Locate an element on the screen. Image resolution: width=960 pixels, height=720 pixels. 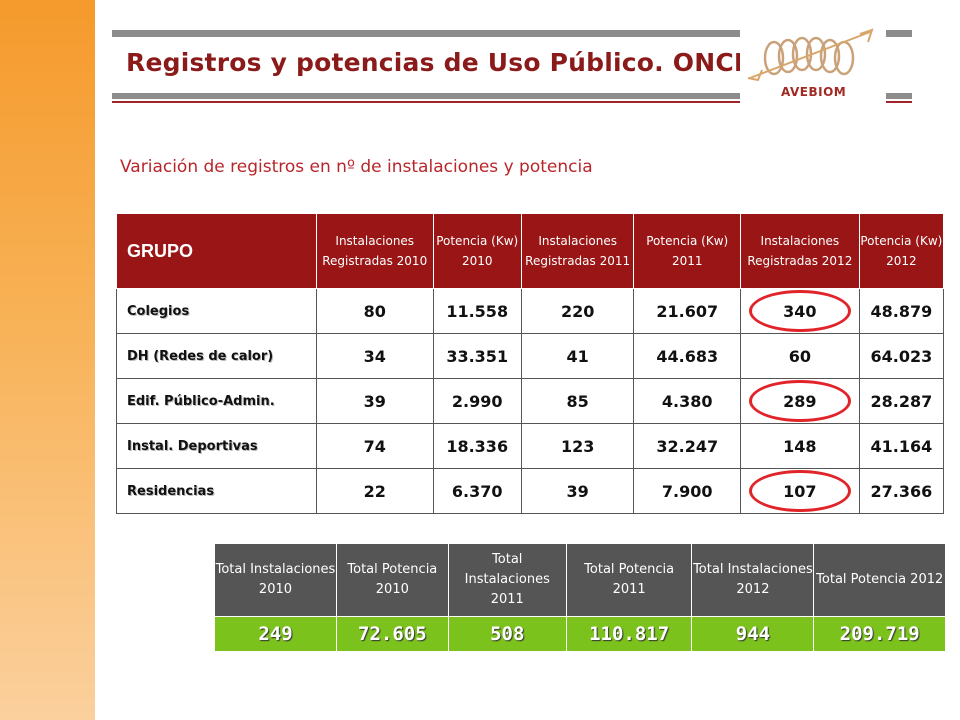
header-instalaciones-2011: Instalaciones Registradas 2011 is located at coordinates (577, 251).